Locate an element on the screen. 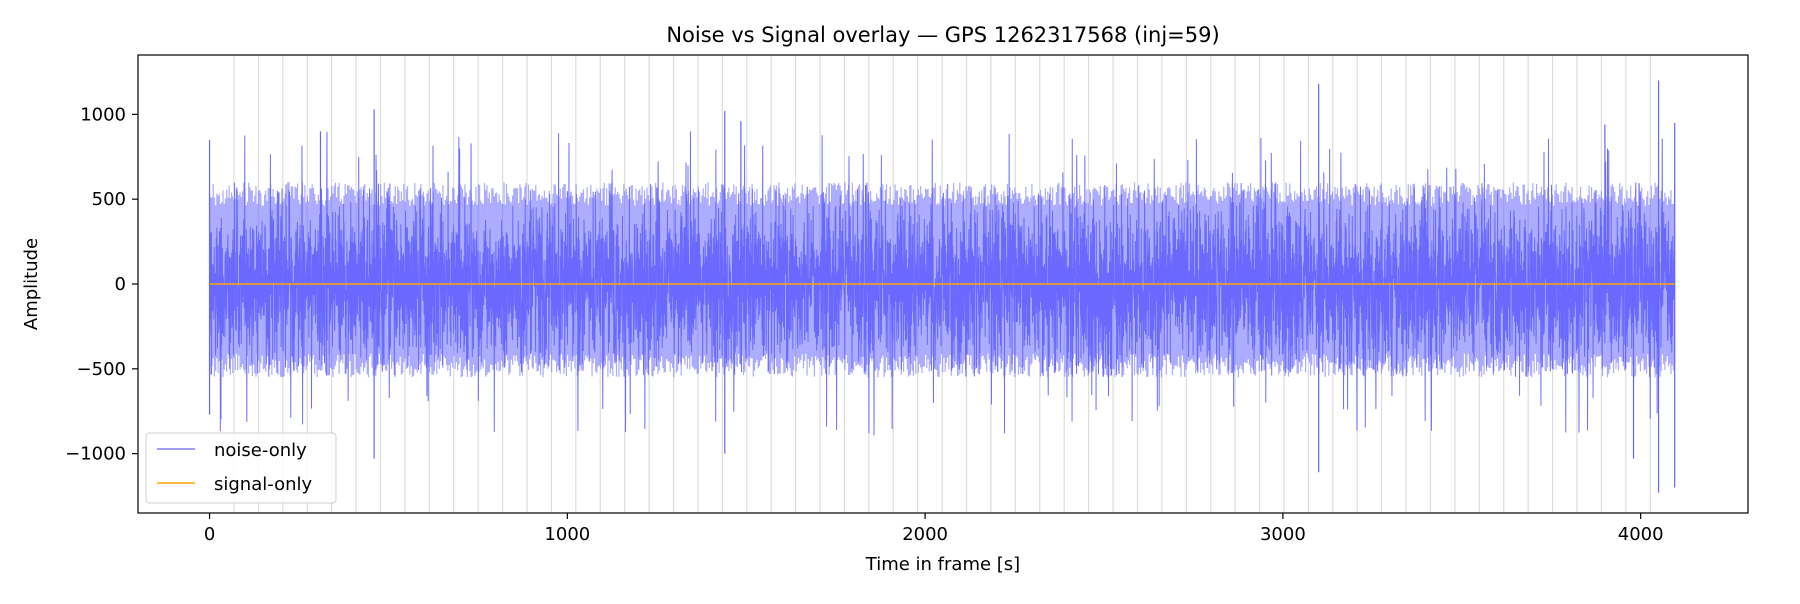 This screenshot has height=604, width=1800. legend-signal-label: signal-only is located at coordinates (263, 484).